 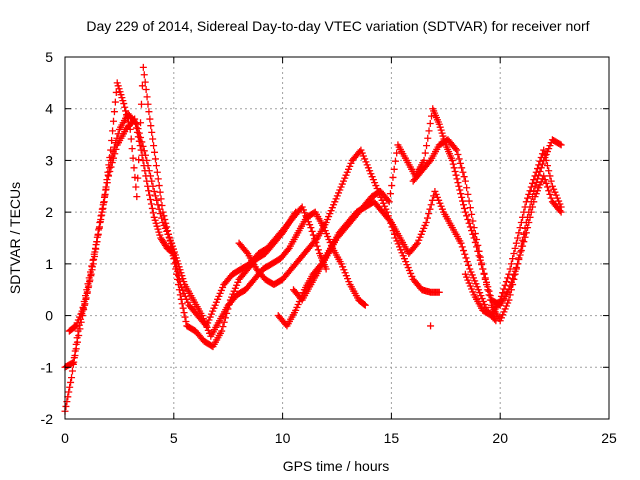 I want to click on x-tick-label: 5, so click(x=174, y=438).